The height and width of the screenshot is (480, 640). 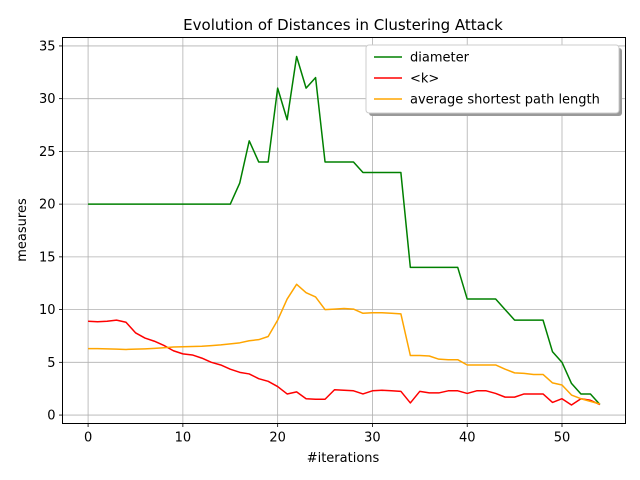 I want to click on legend-label: <k>, so click(x=424, y=79).